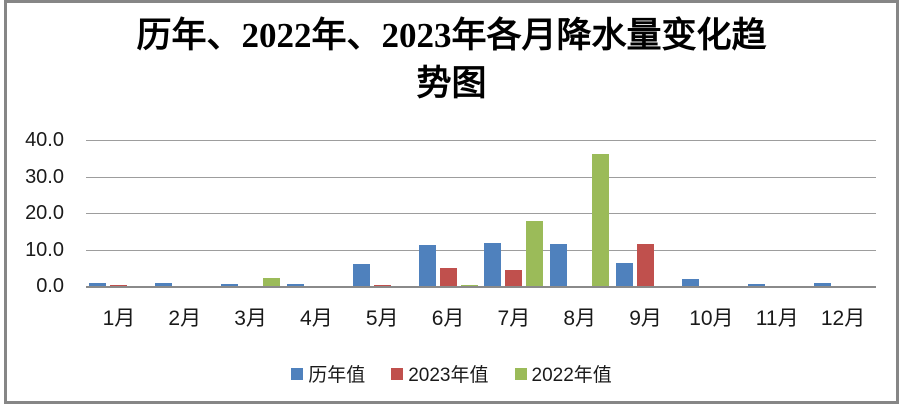 The width and height of the screenshot is (903, 406). I want to click on y-tick-label: 20.0, so click(44, 213).